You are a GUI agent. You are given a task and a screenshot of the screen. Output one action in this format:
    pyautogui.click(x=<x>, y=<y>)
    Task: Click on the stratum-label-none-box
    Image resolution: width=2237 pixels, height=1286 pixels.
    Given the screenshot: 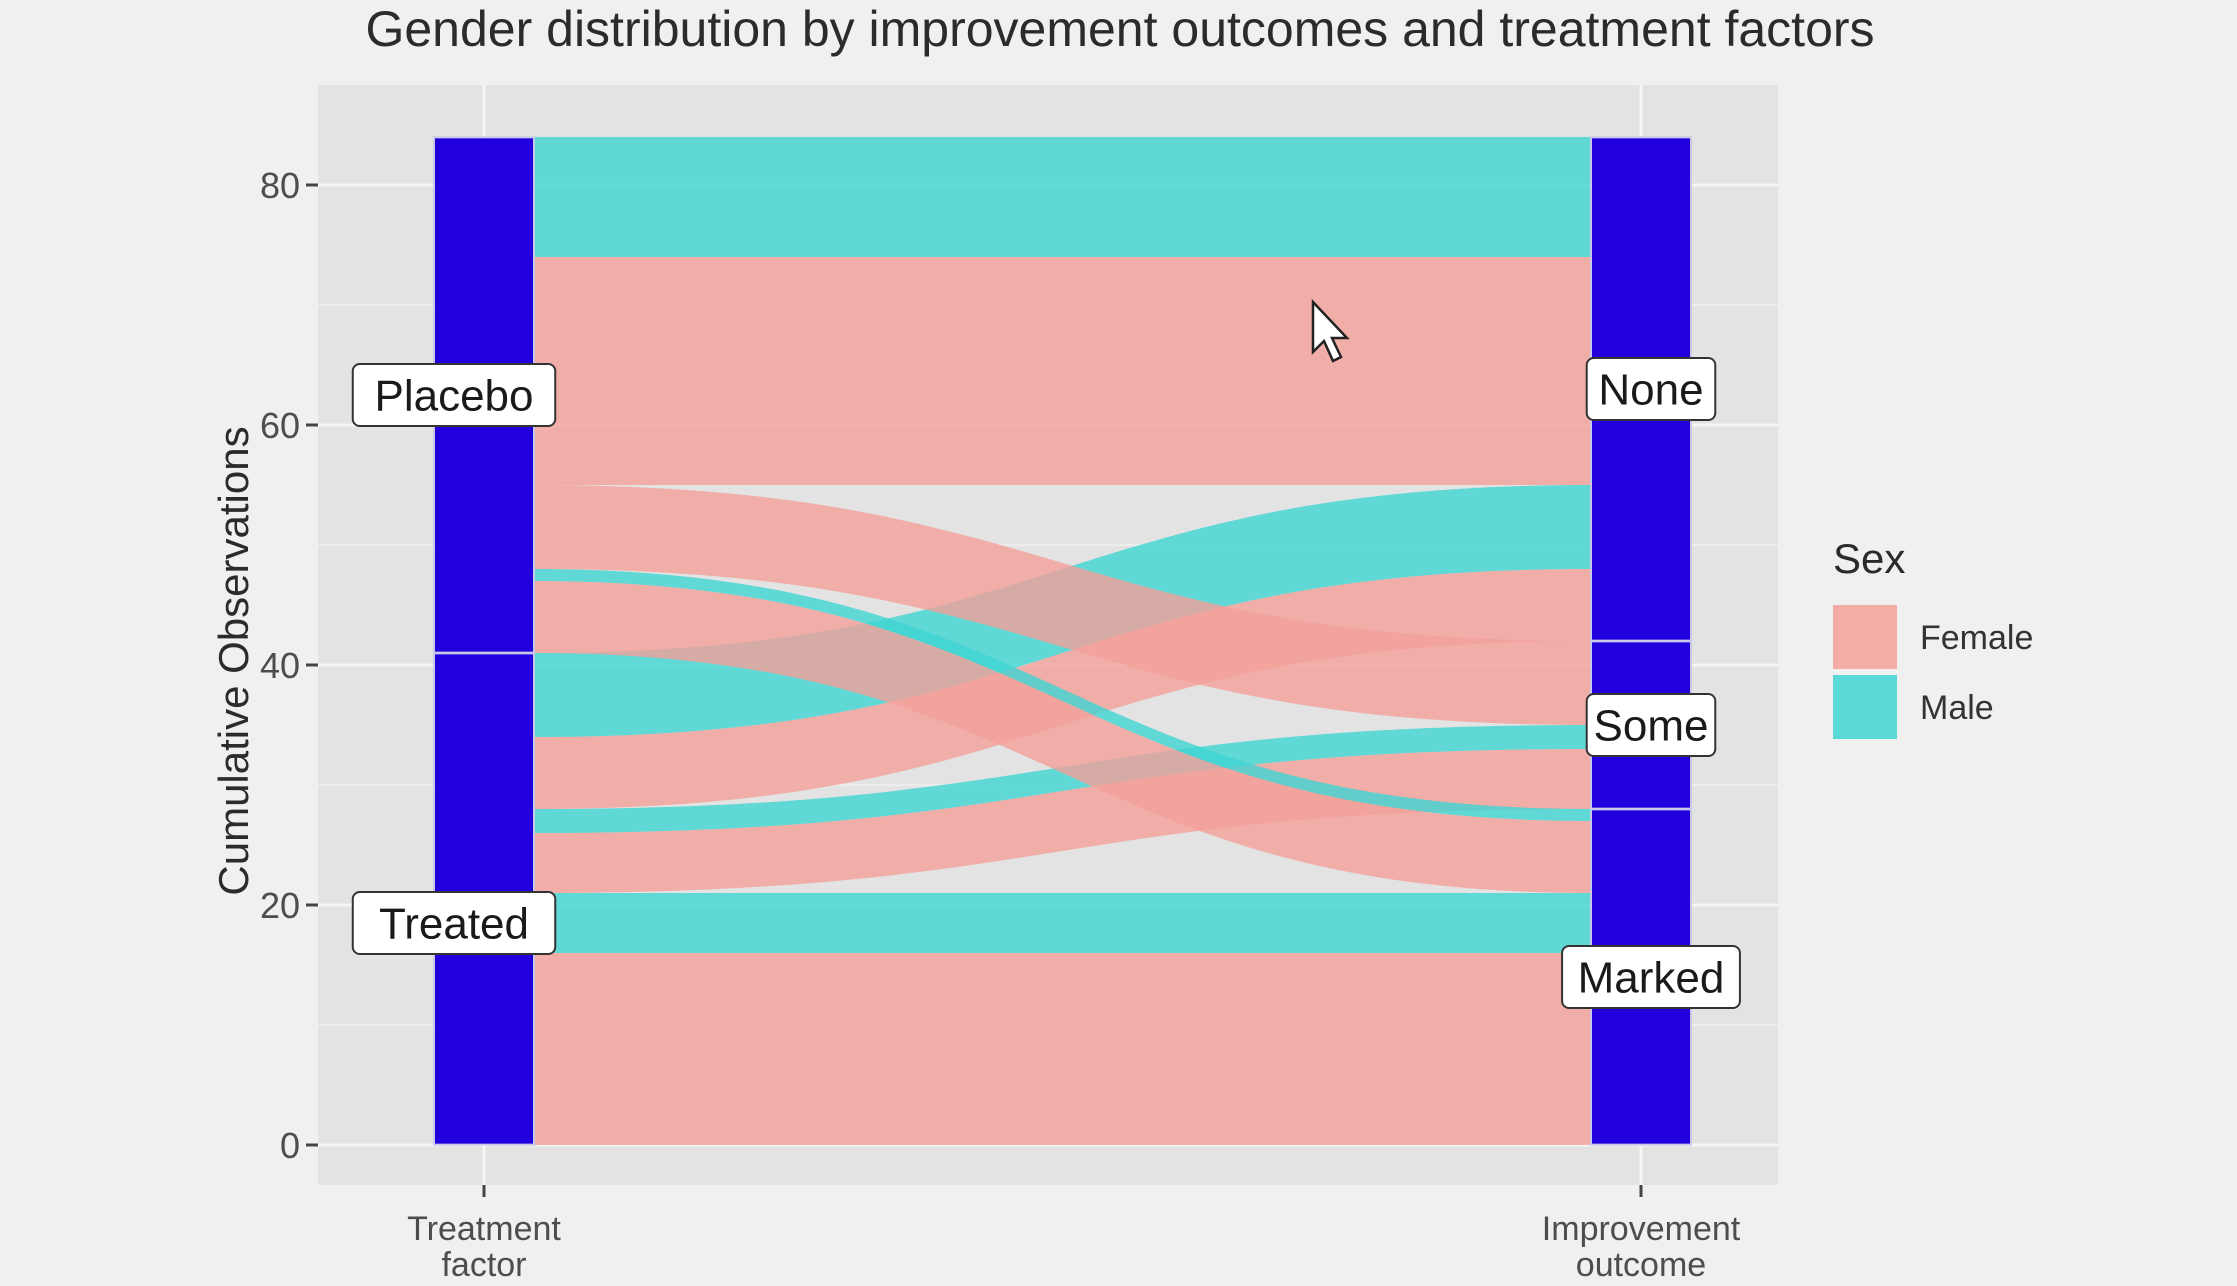 What is the action you would take?
    pyautogui.click(x=1651, y=389)
    